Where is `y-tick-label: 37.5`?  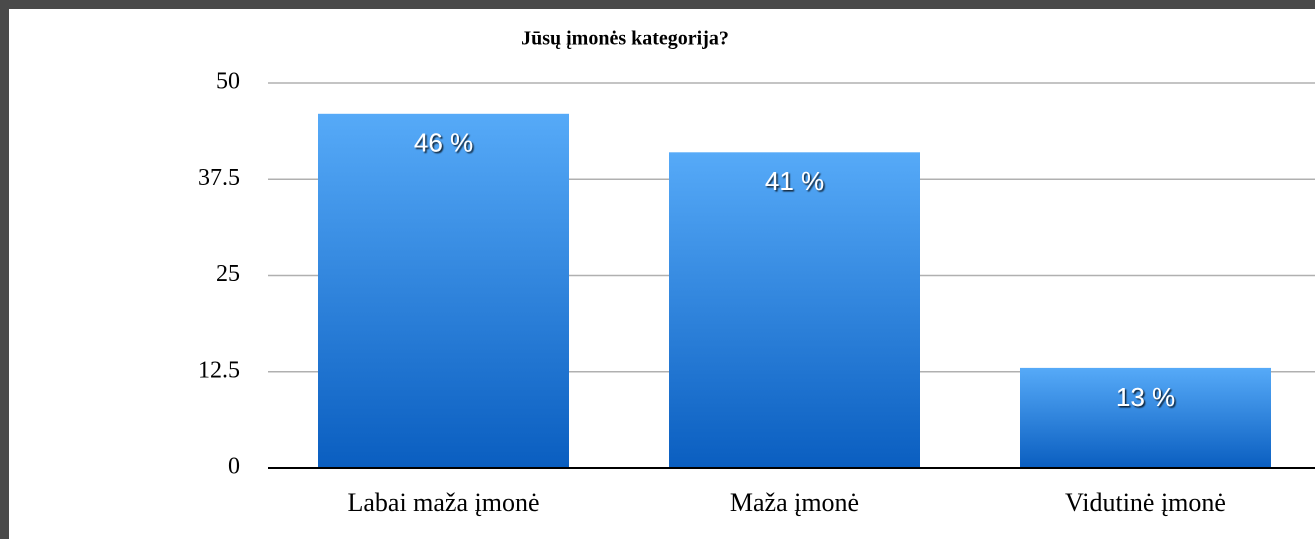
y-tick-label: 37.5 is located at coordinates (219, 178).